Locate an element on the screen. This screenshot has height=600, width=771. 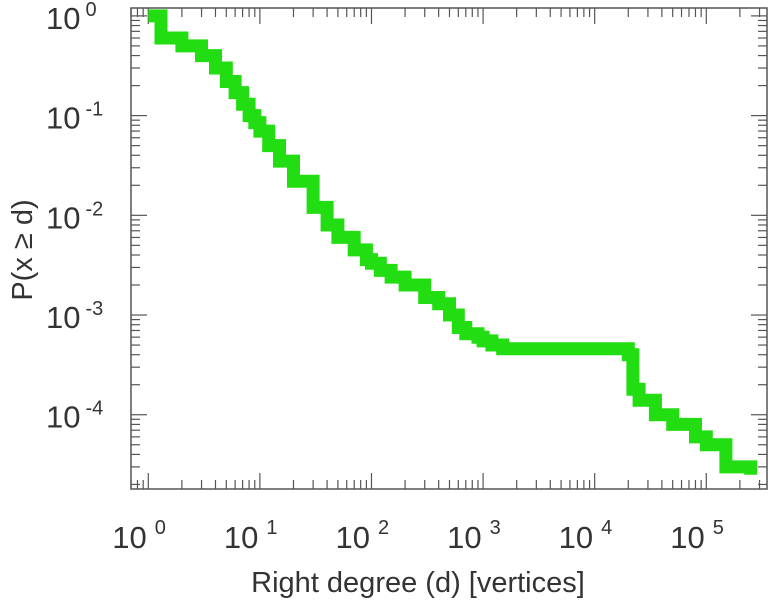
y-tick-label: 10 -1 is located at coordinates (74, 117).